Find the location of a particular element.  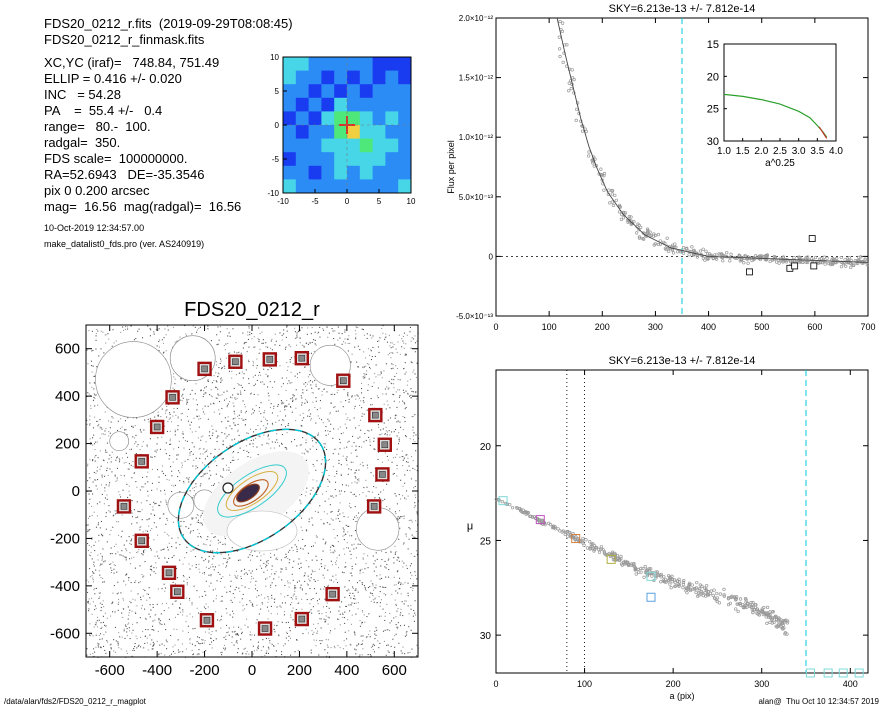

x-tick-label: 300 is located at coordinates (761, 684).